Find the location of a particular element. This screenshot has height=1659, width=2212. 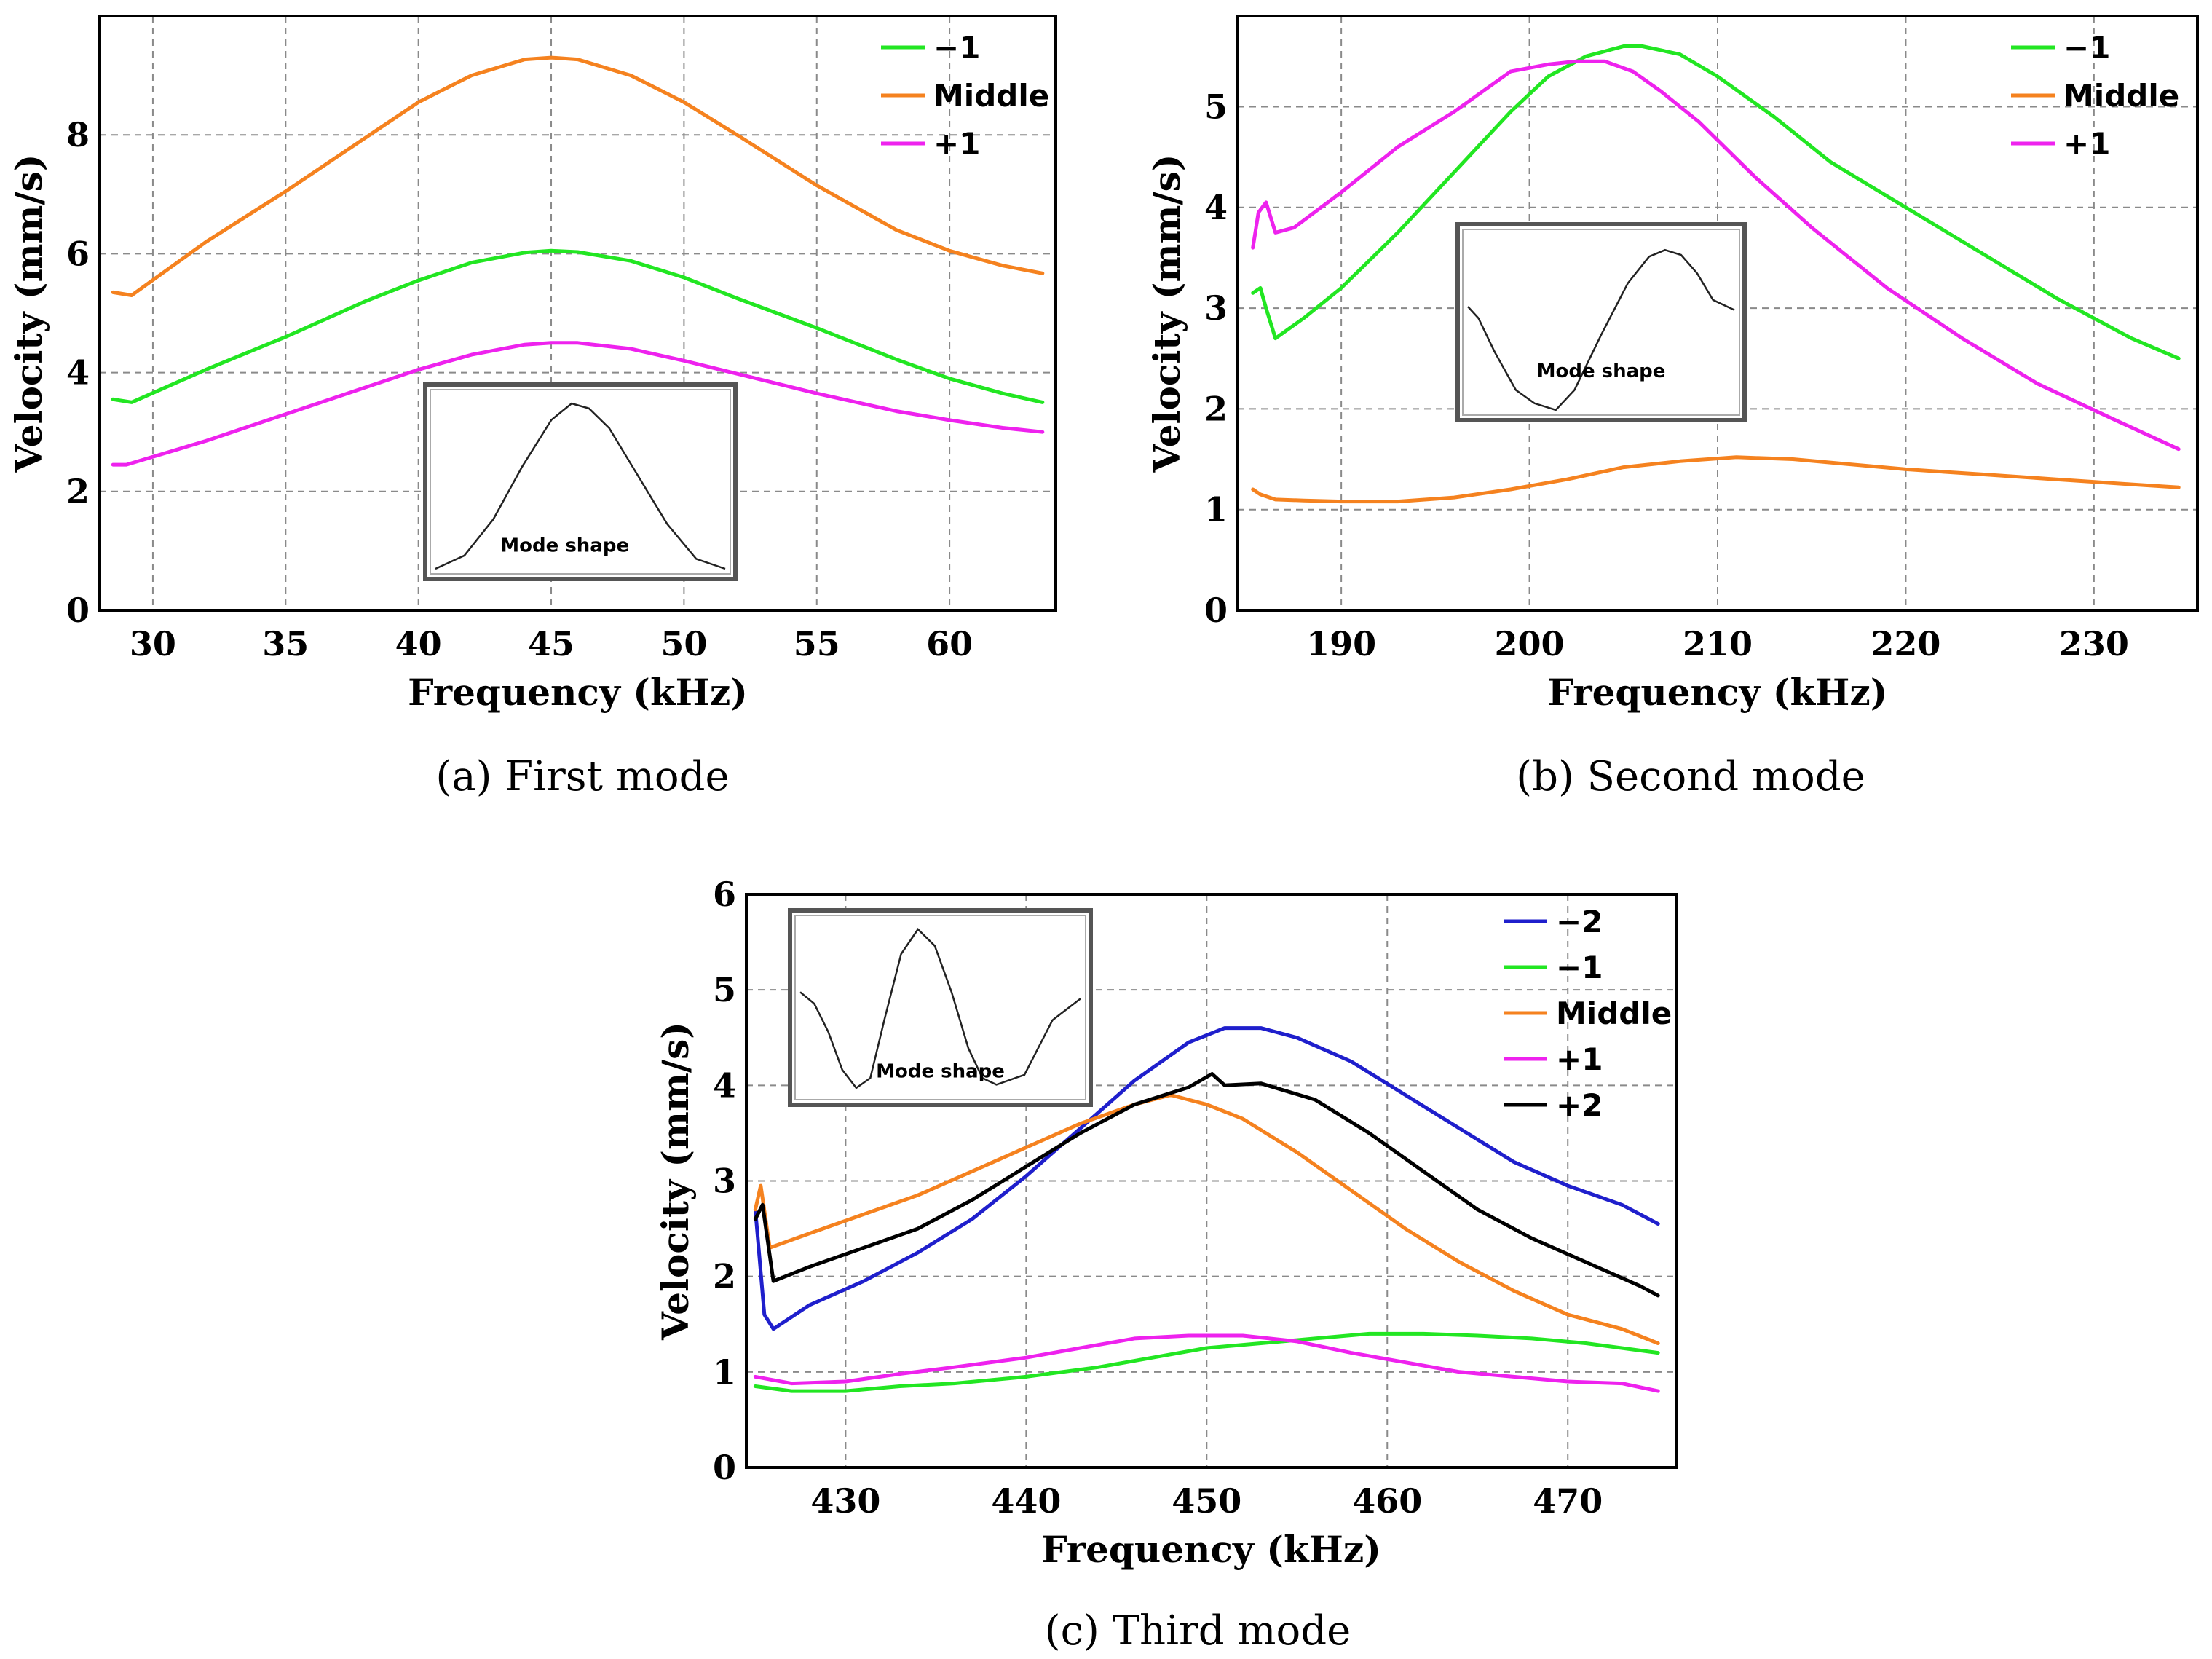

x-tick-label: 50 is located at coordinates (683, 643).